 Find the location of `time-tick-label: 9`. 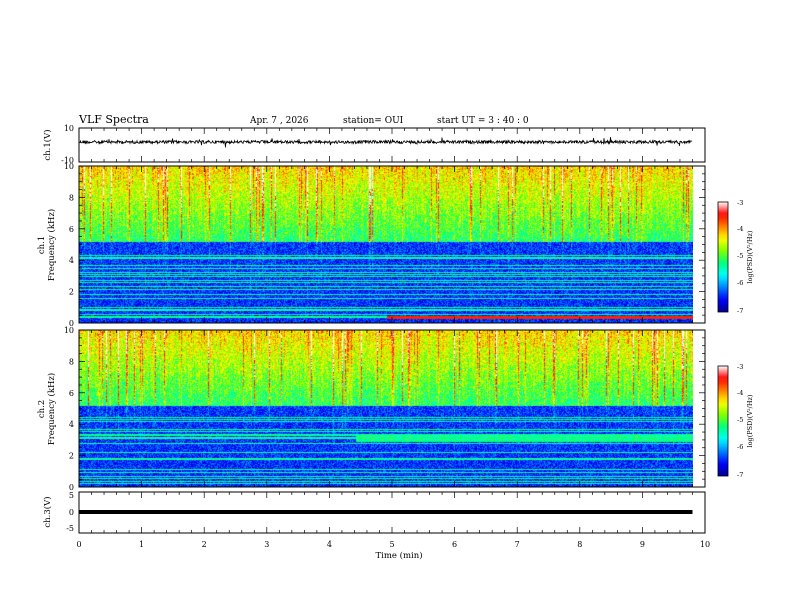

time-tick-label: 9 is located at coordinates (642, 544).